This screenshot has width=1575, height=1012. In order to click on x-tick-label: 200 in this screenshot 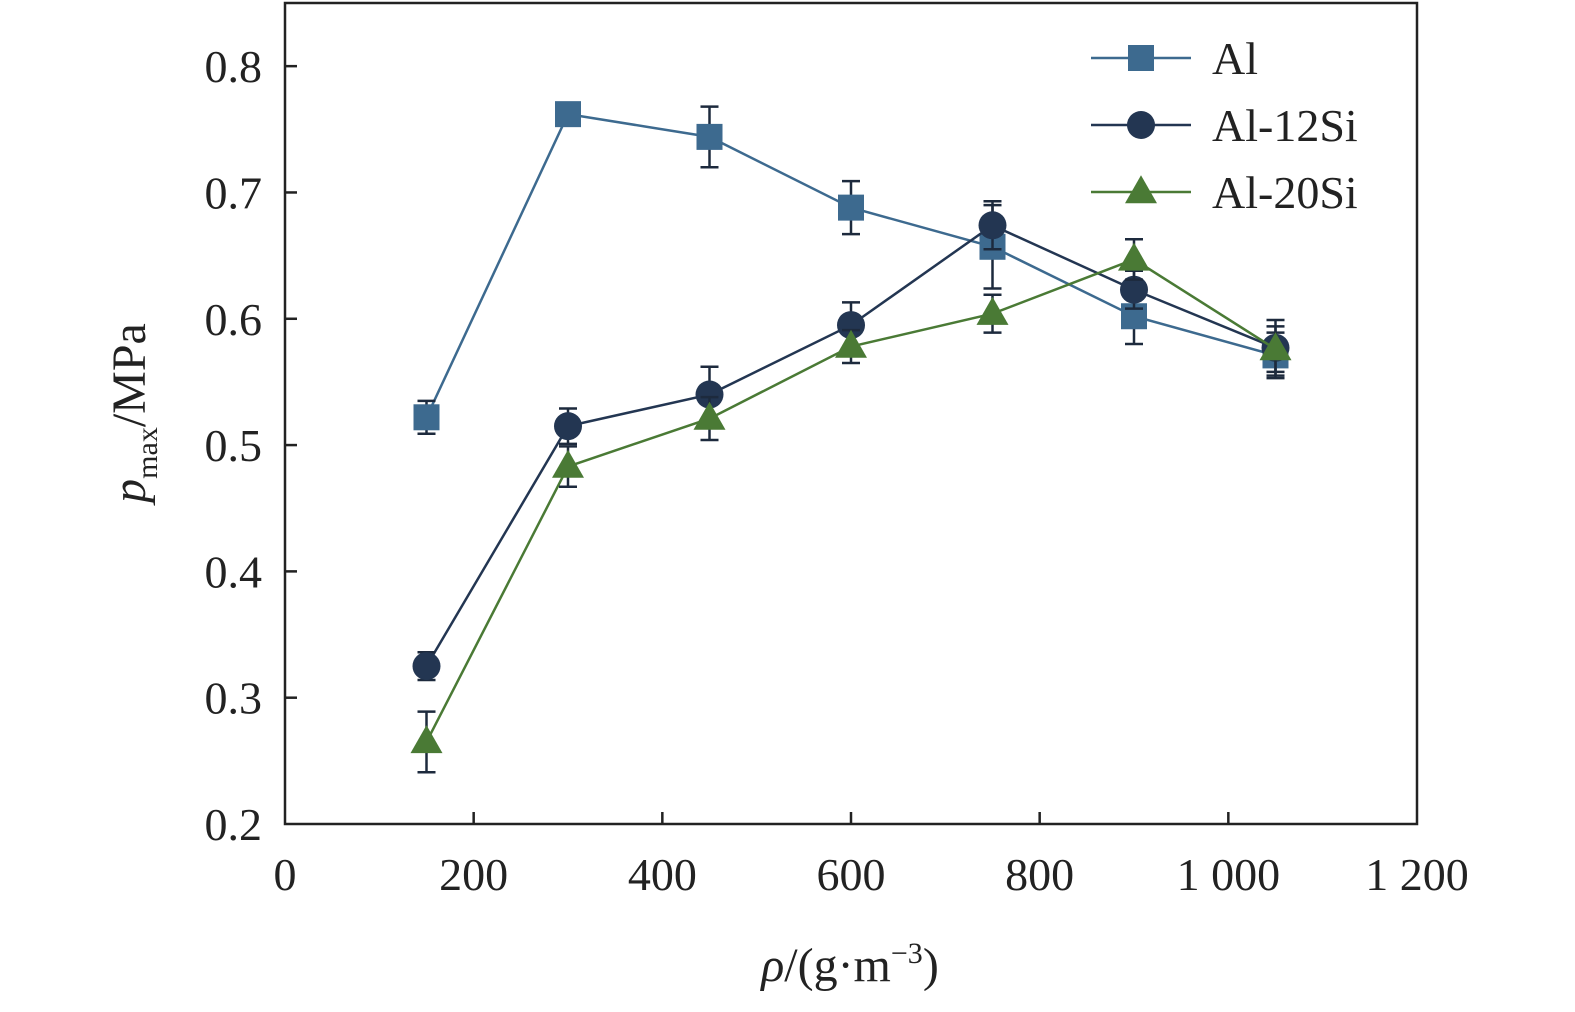, I will do `click(473, 874)`.